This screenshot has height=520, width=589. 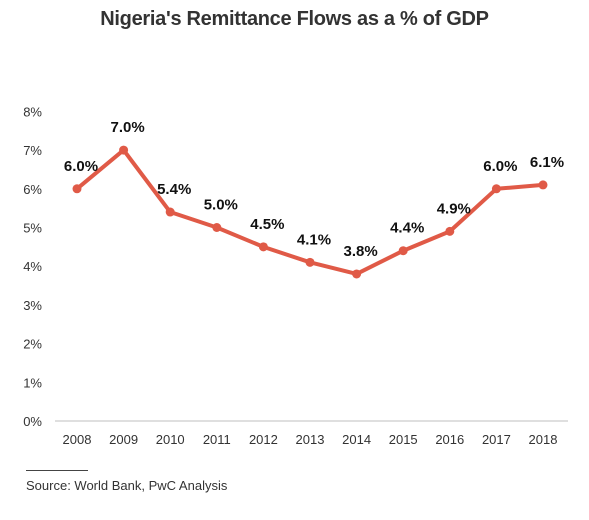 I want to click on data-label: 7.0%, so click(x=127, y=127).